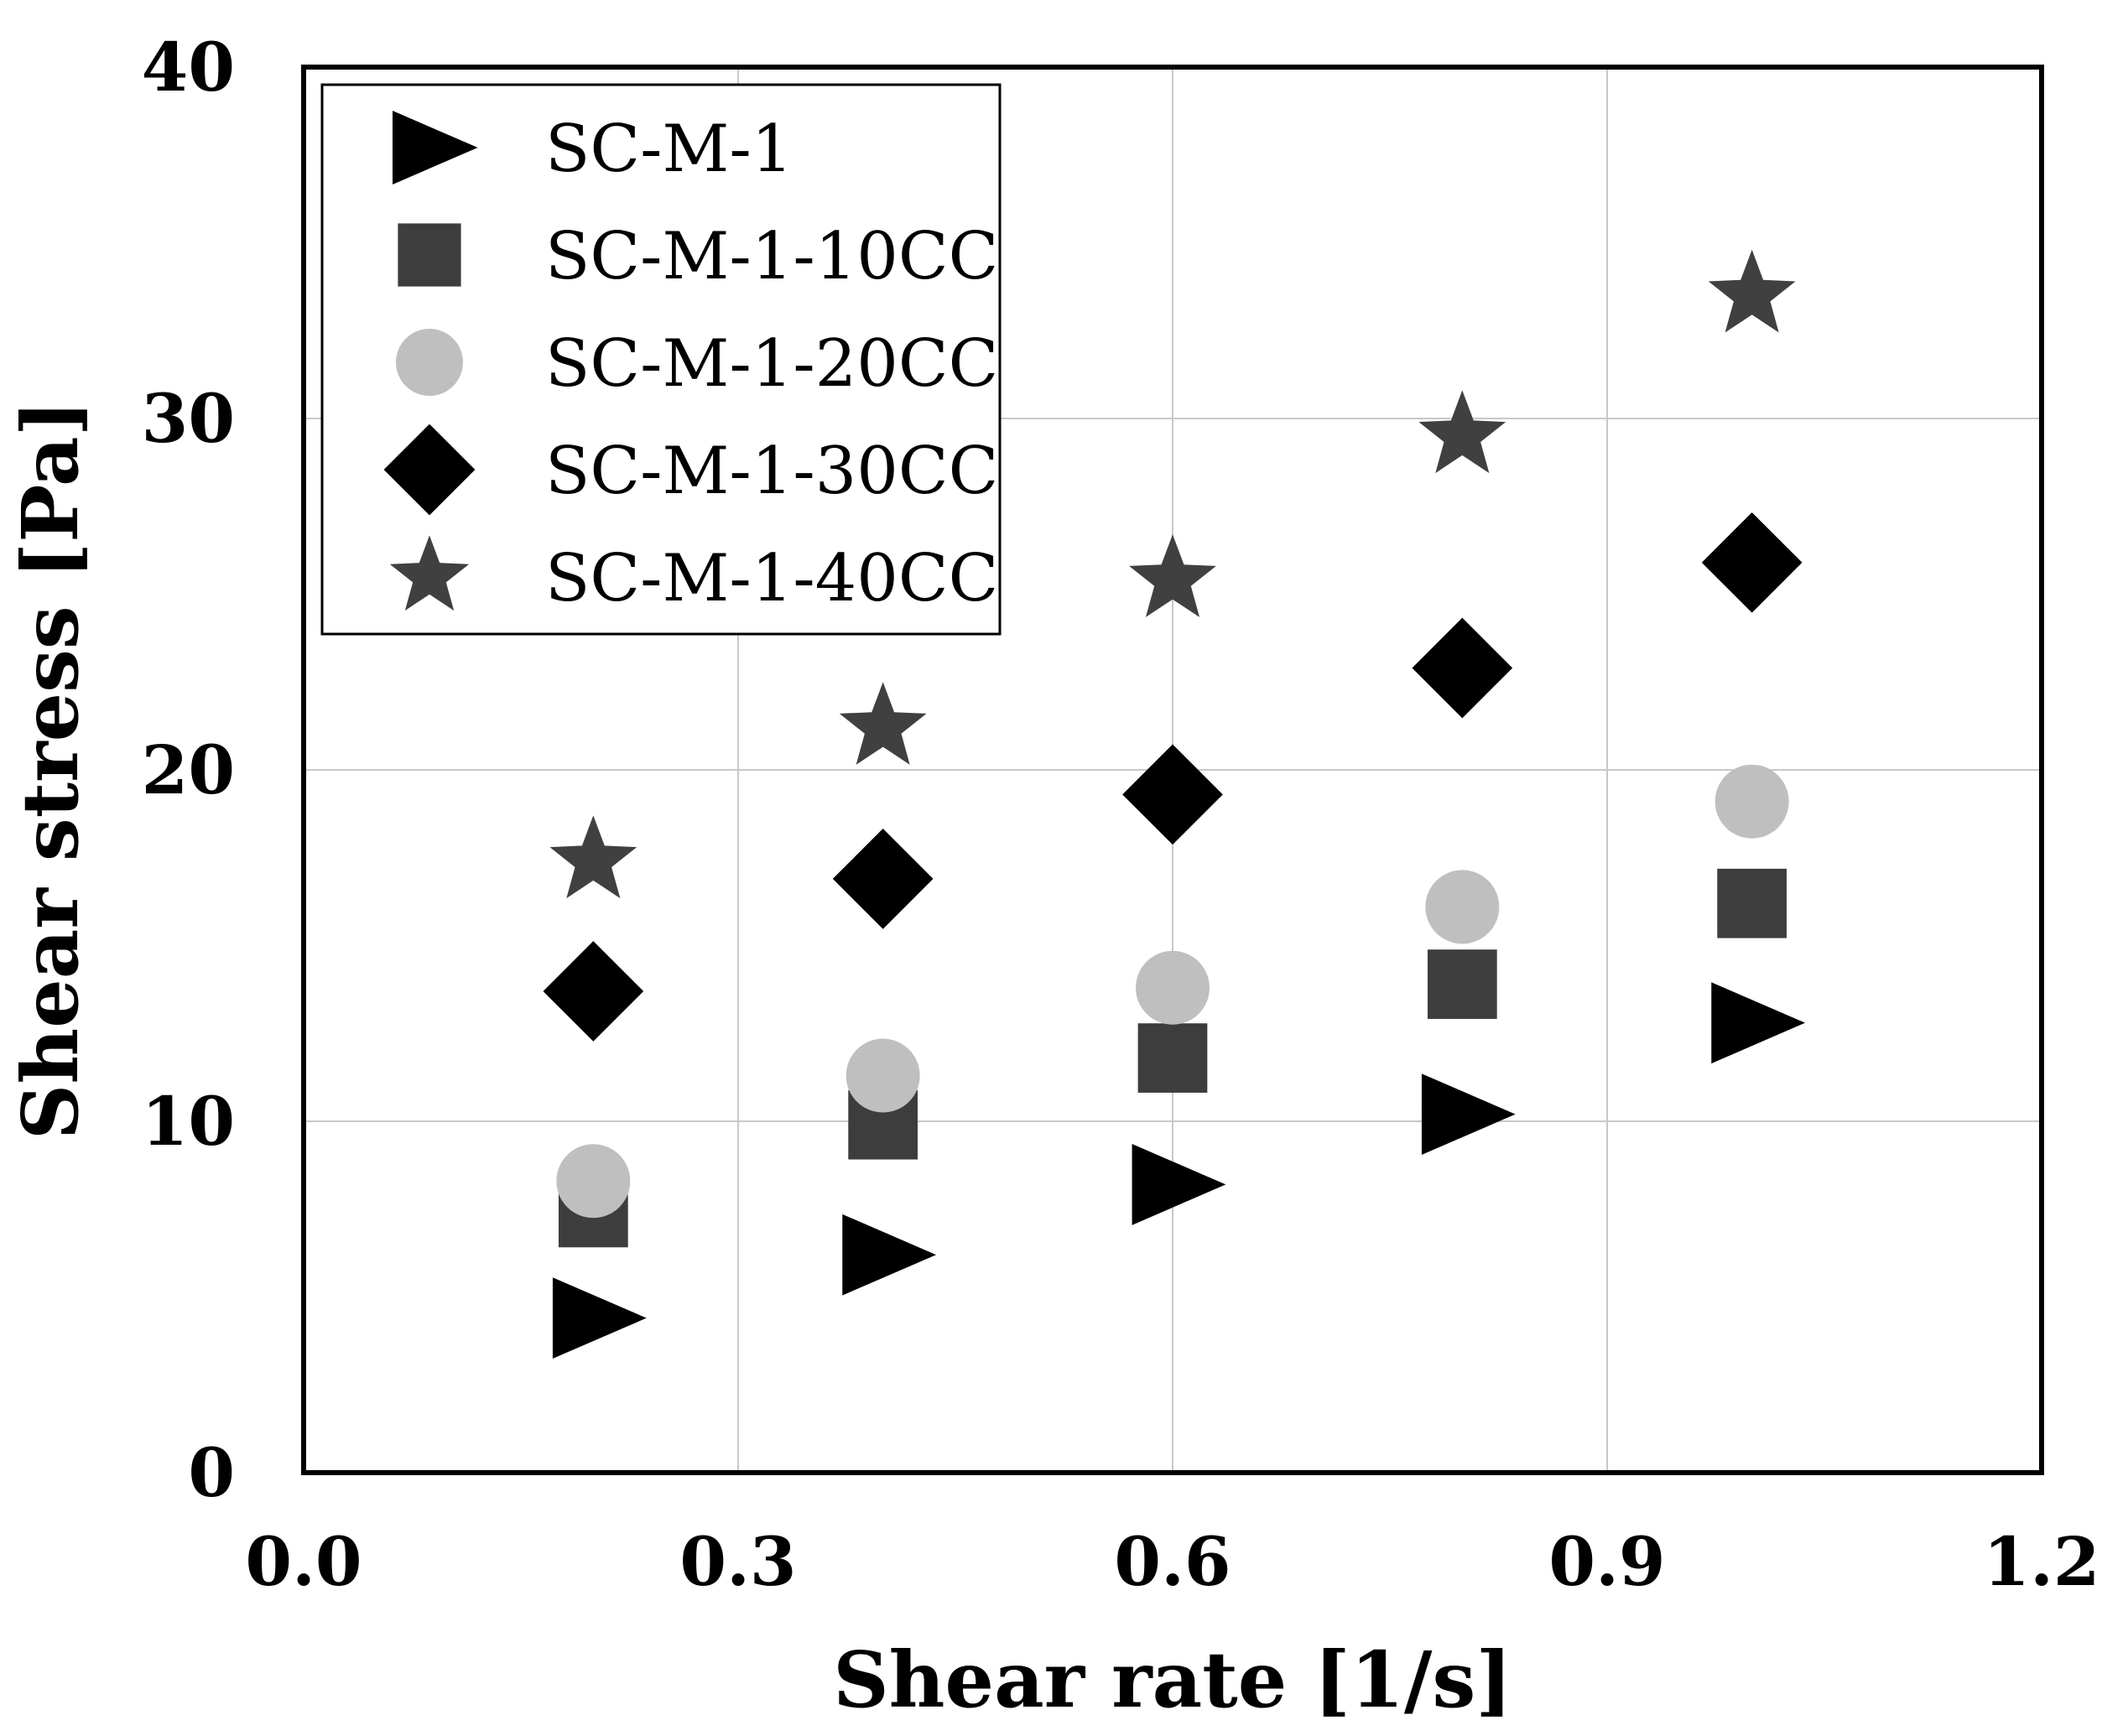 Image resolution: width=2102 pixels, height=1736 pixels. Describe the element at coordinates (2041, 1561) in the screenshot. I see `x-tick-label: 1.2` at that location.